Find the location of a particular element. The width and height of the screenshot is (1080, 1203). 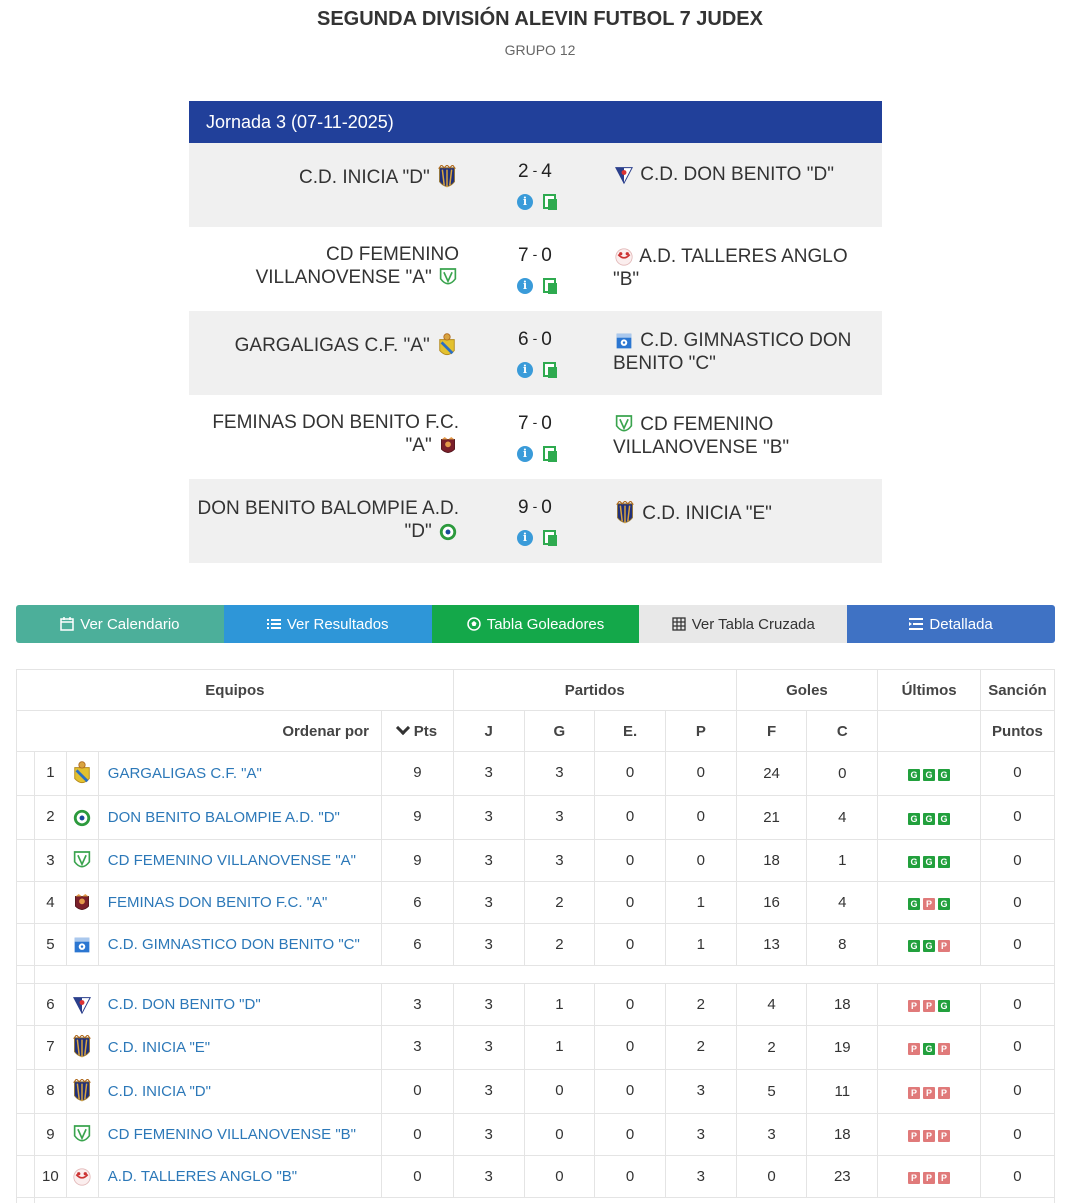

home-team-name: DON BENITO BALOMPIE A.D. "D" is located at coordinates (328, 520).